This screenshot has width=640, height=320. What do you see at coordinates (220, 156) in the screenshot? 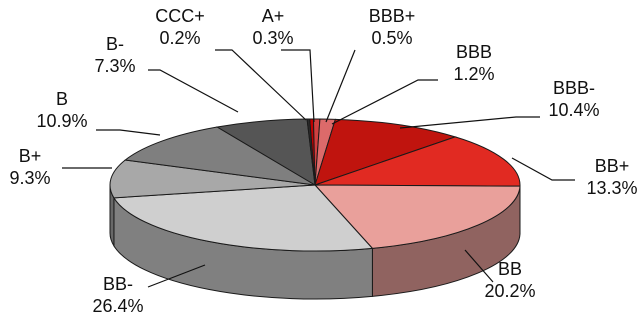
I see `pie-slice-b` at bounding box center [220, 156].